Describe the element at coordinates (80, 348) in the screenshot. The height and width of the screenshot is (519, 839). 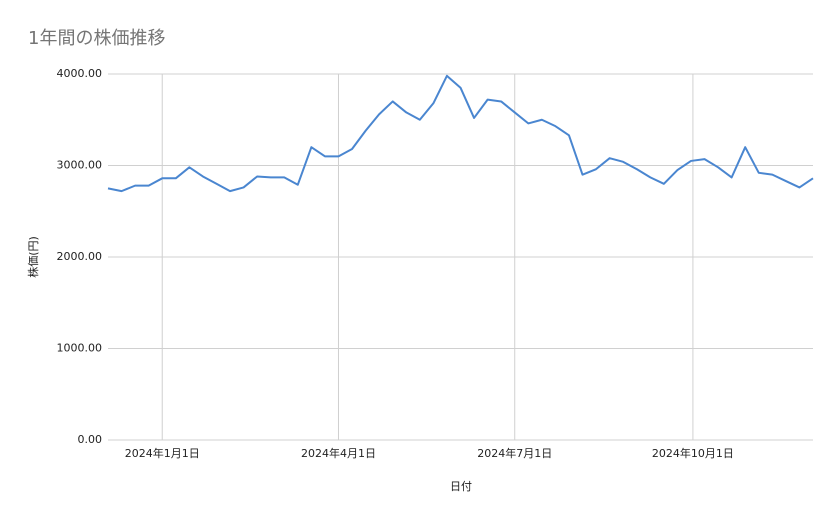
I see `y-tick-label: 1000.00` at that location.